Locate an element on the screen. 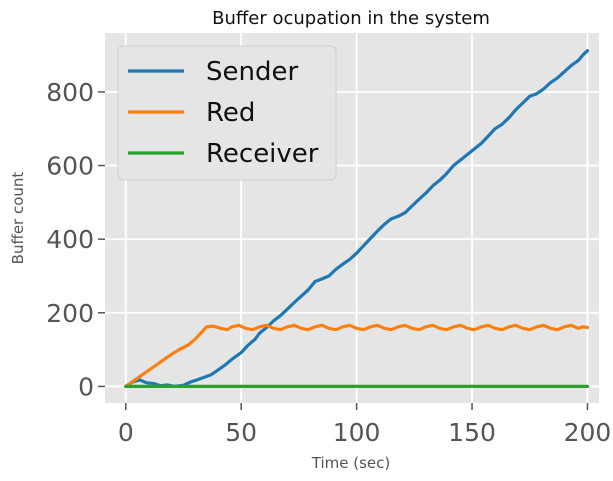 The width and height of the screenshot is (613, 481). y-tick-label: 800 is located at coordinates (70, 92).